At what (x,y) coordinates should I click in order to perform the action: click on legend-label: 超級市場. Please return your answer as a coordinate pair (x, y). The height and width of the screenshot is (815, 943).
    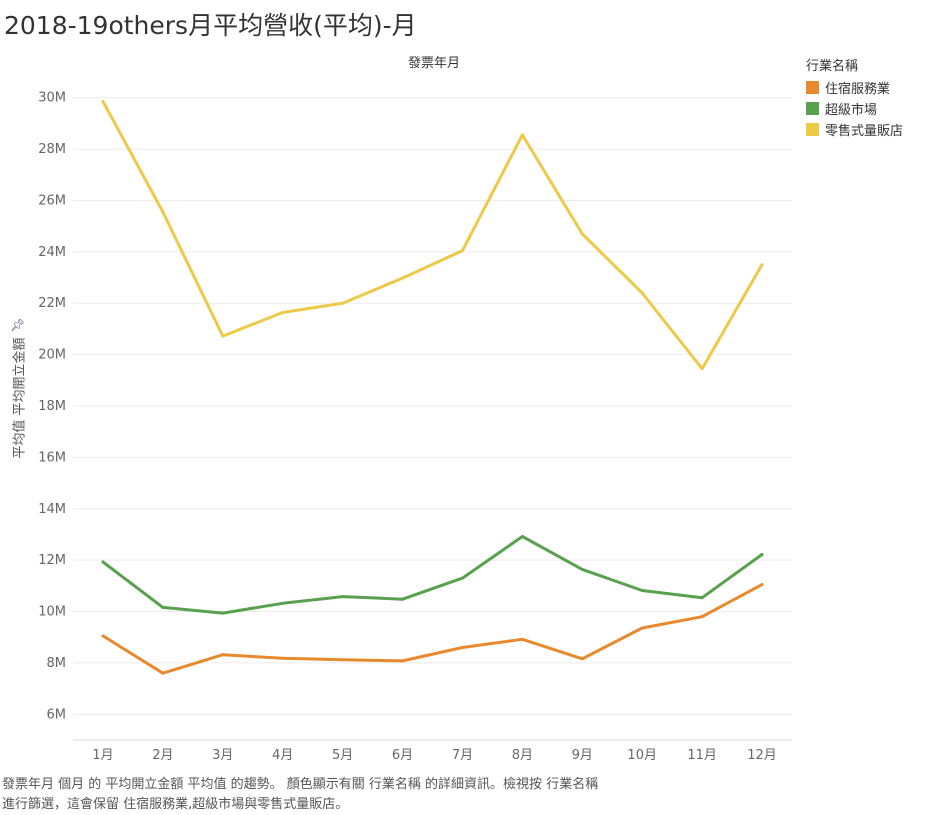
    Looking at the image, I should click on (851, 110).